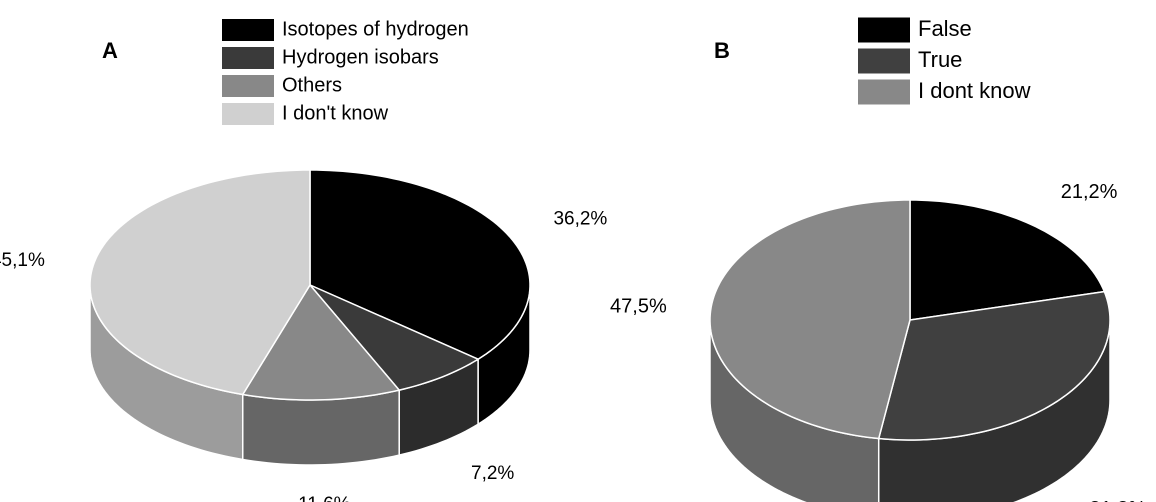 Image resolution: width=1156 pixels, height=502 pixels. Describe the element at coordinates (375, 29) in the screenshot. I see `legend-label: Isotopes of hydrogen` at that location.